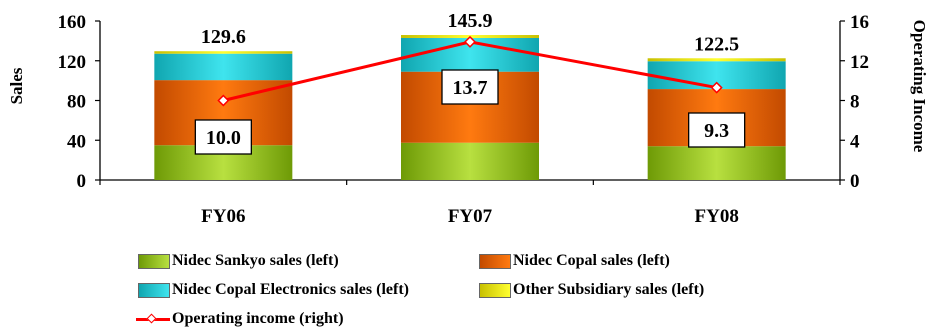  I want to click on right-axis-title: Operating Income, so click(919, 86).